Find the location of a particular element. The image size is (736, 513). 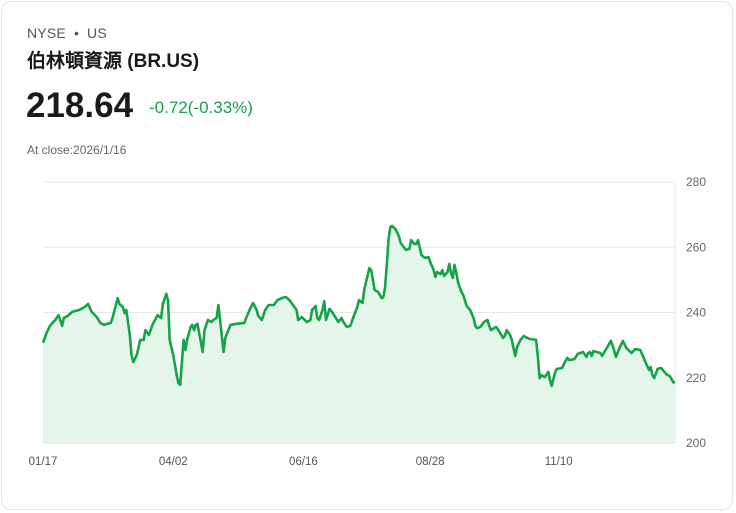

y-tick-label: 260 is located at coordinates (696, 247).